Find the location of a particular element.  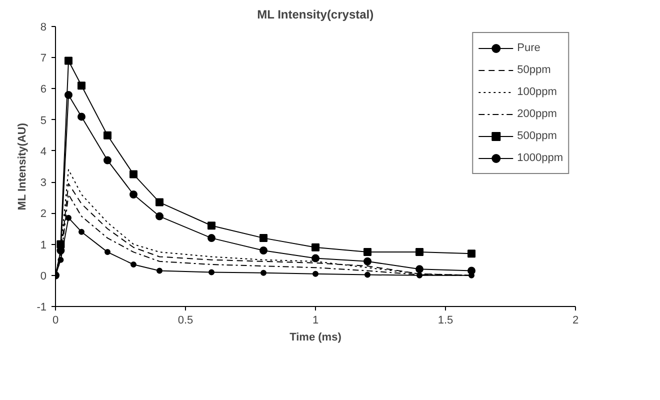

legend-label: Pure is located at coordinates (528, 48).